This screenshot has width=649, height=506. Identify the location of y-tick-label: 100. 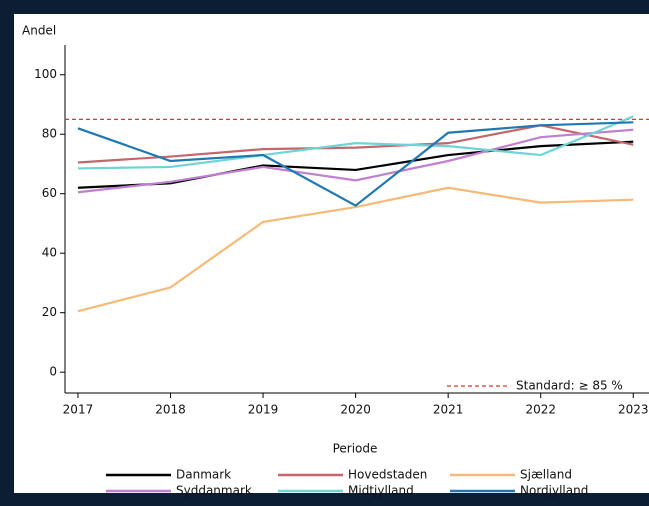
(45, 74).